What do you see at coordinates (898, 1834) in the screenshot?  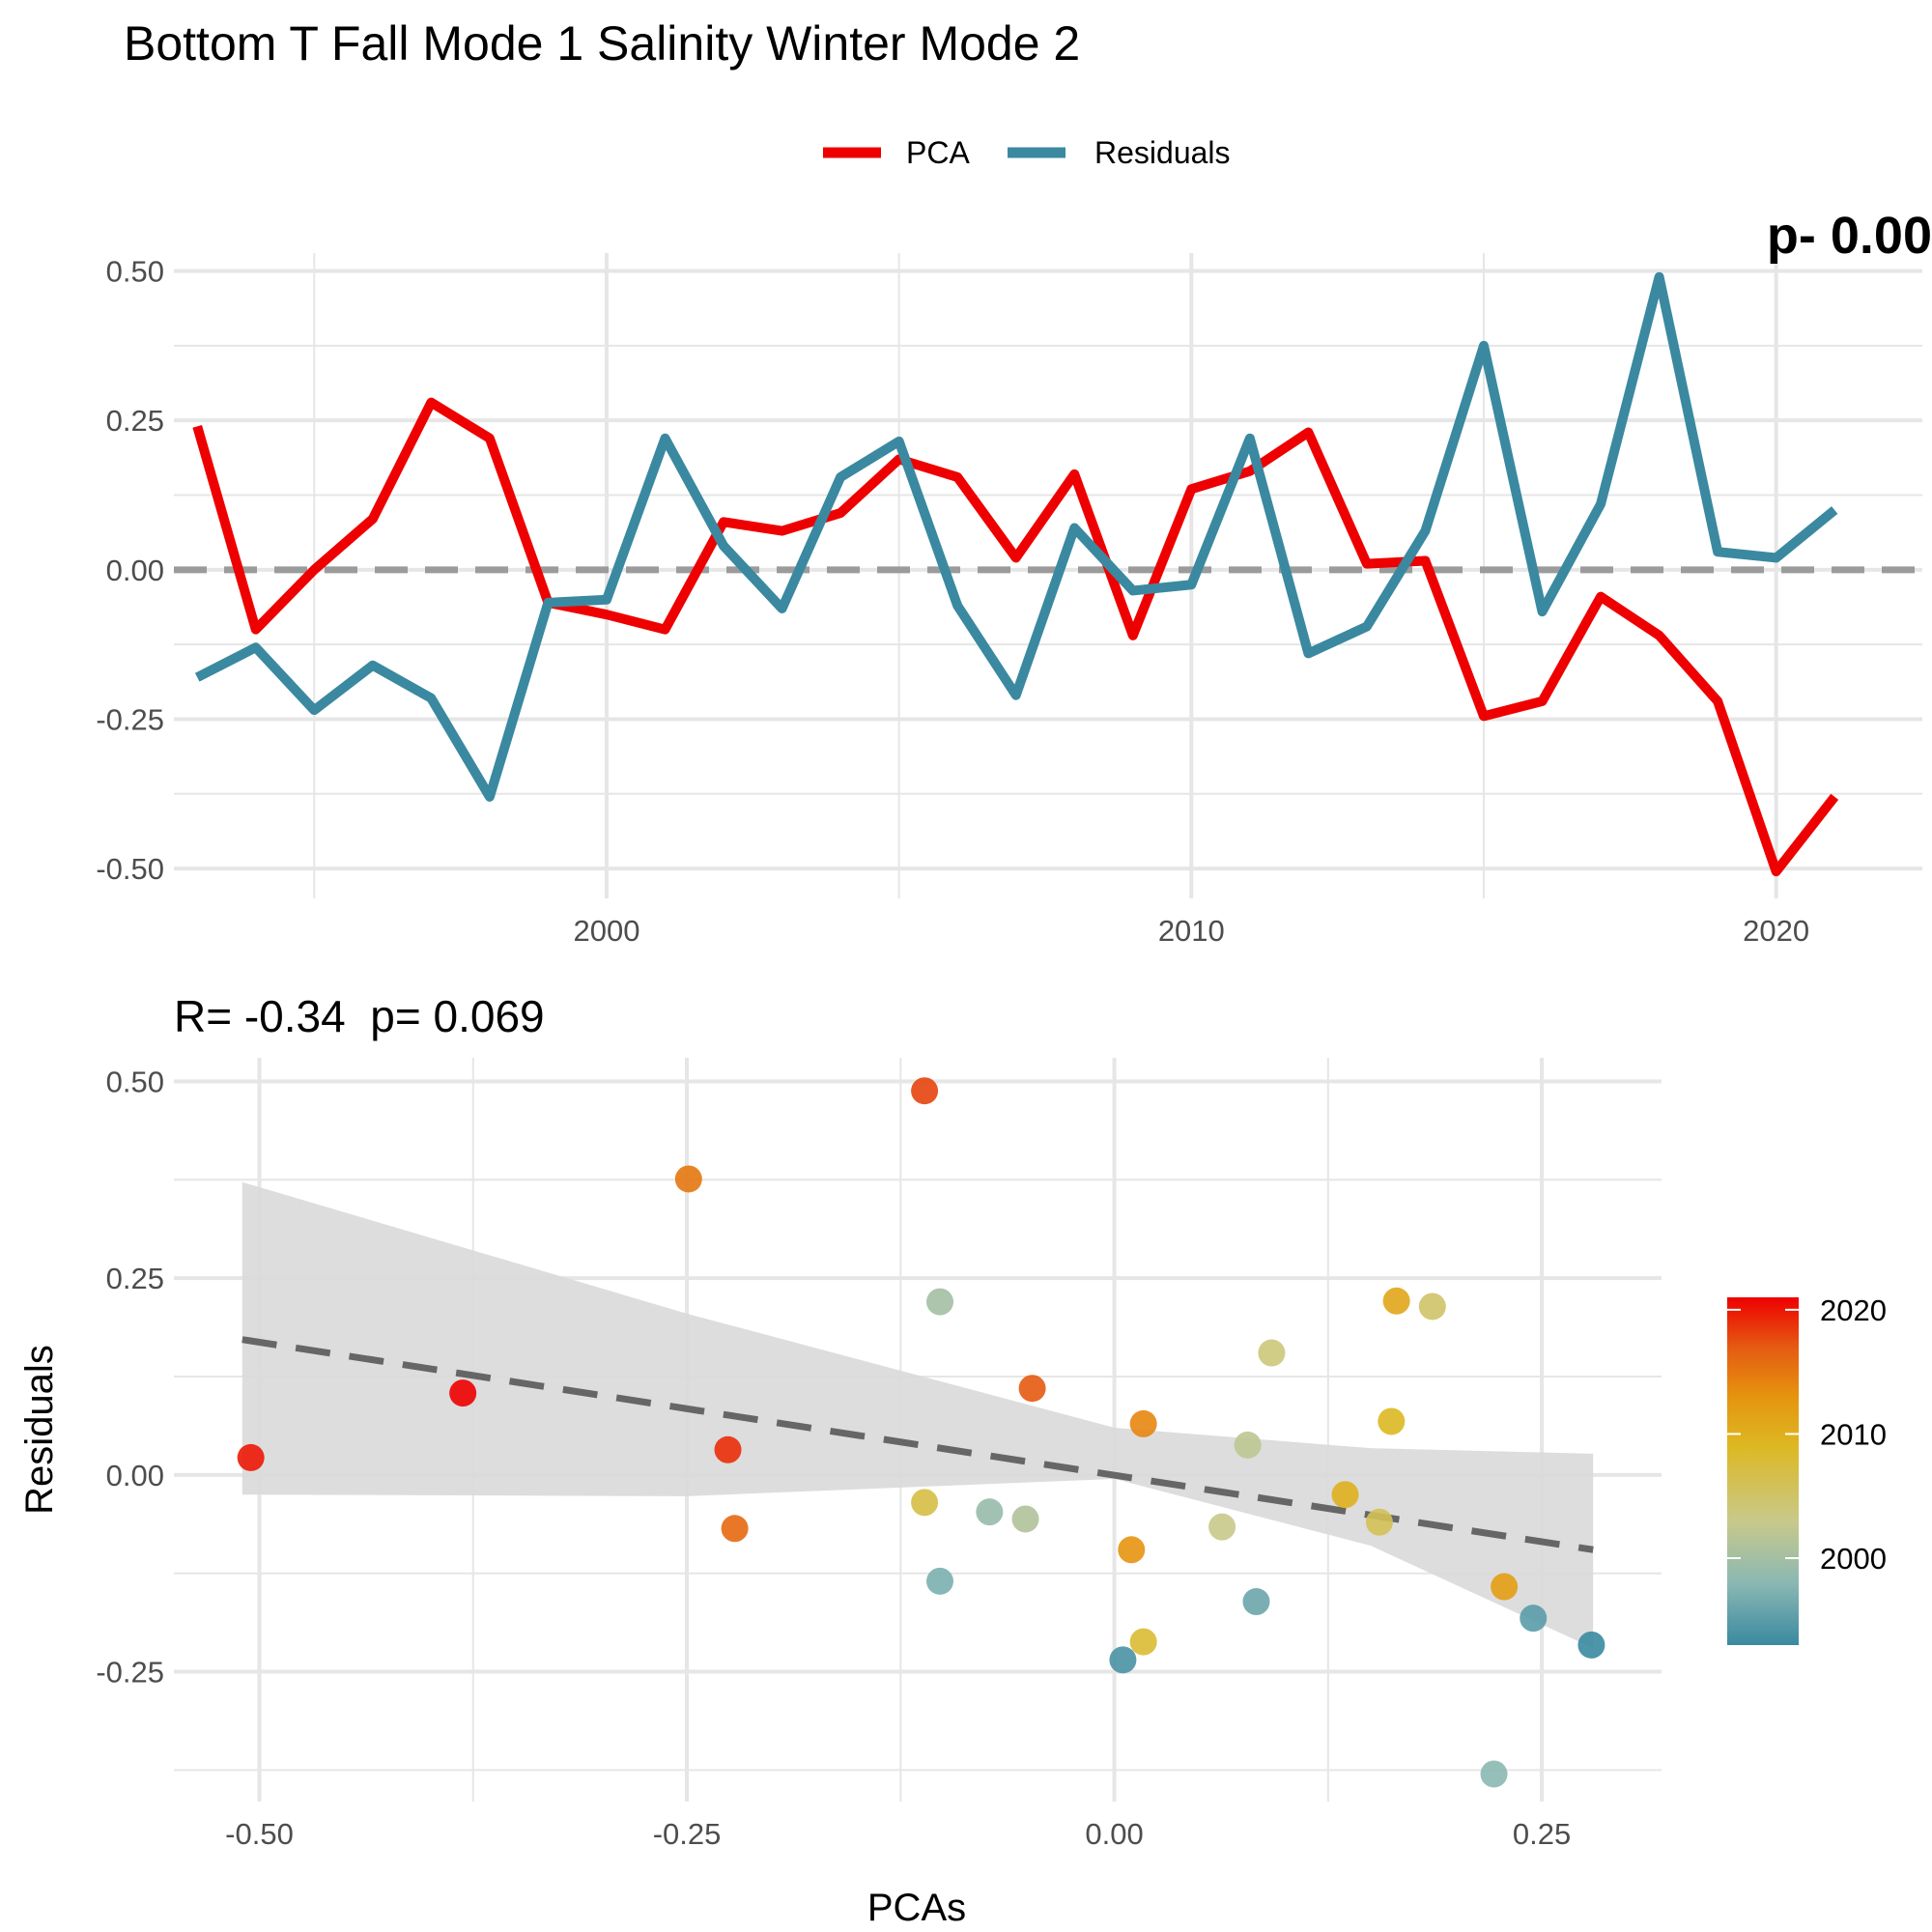 I see `bottom-x-tick-labels: -0.50 -0.25 0.00 0.25` at bounding box center [898, 1834].